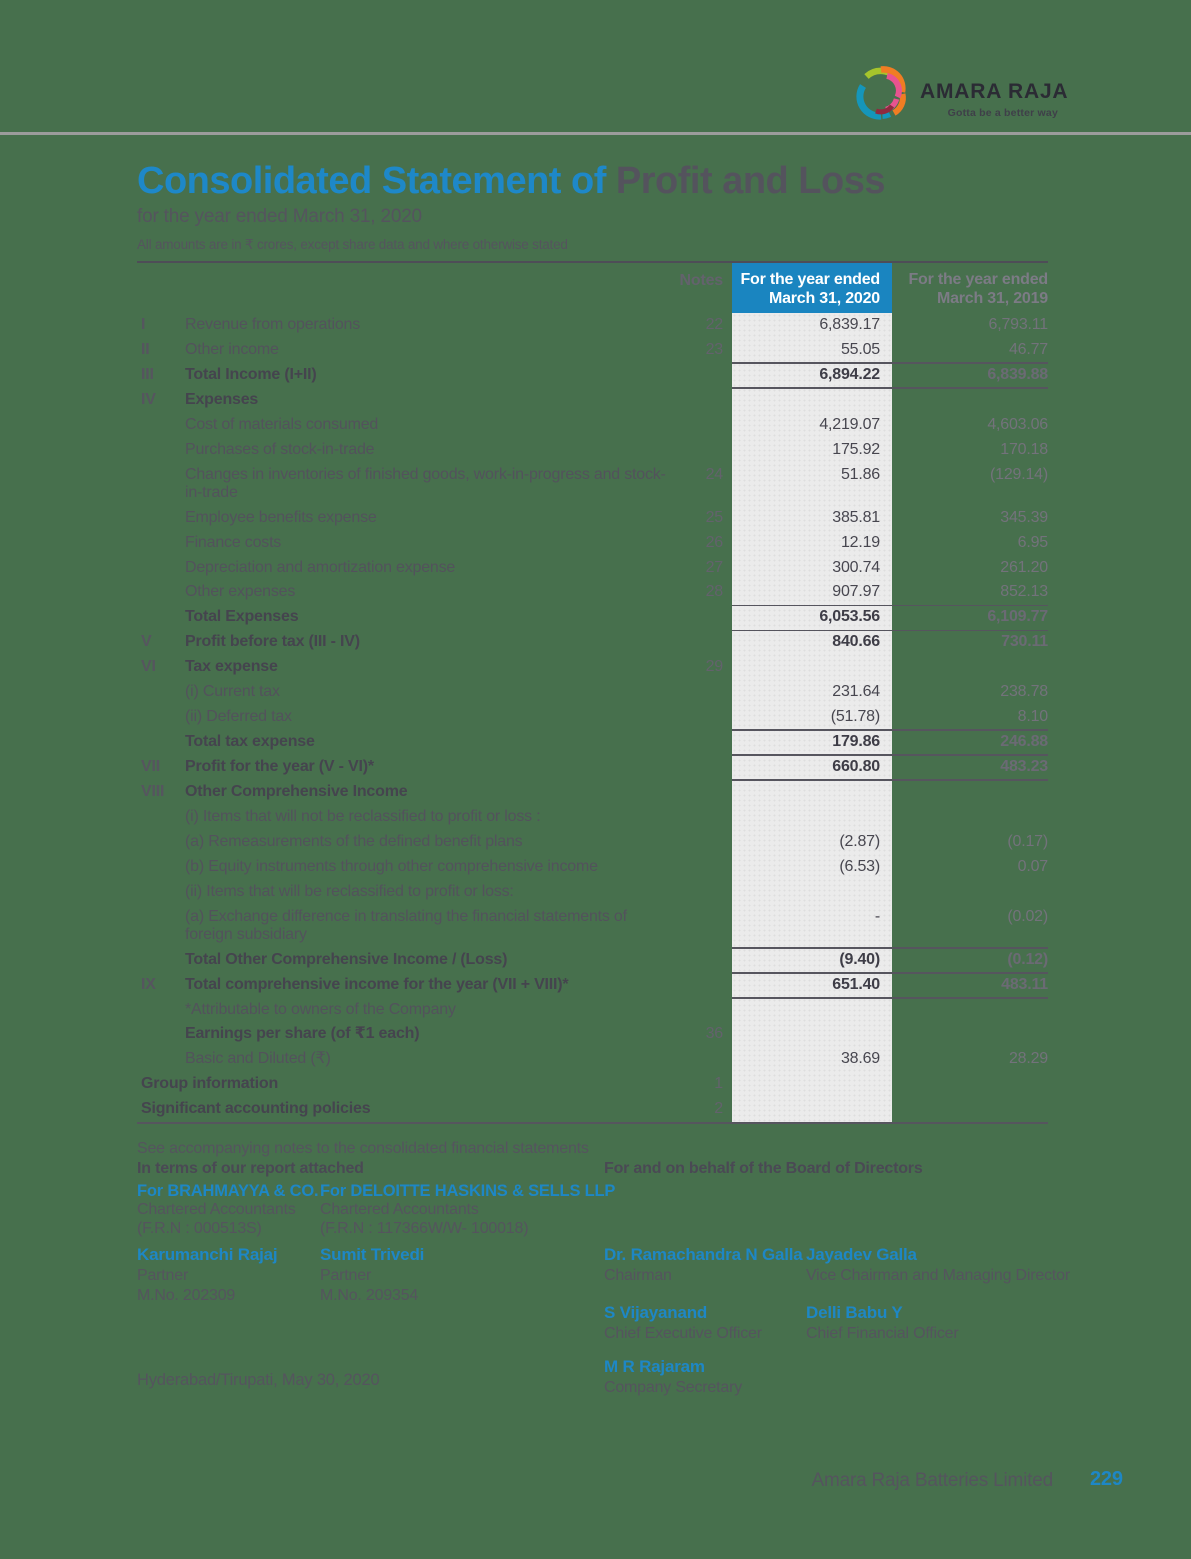  What do you see at coordinates (592, 618) in the screenshot?
I see `table-row: Total Expenses 6,053.56 6,109.77` at bounding box center [592, 618].